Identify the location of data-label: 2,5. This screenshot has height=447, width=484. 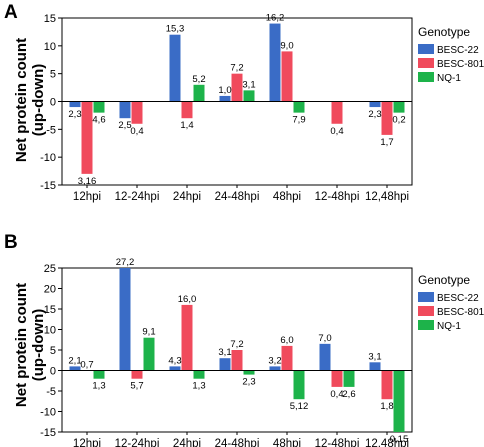
(124, 125).